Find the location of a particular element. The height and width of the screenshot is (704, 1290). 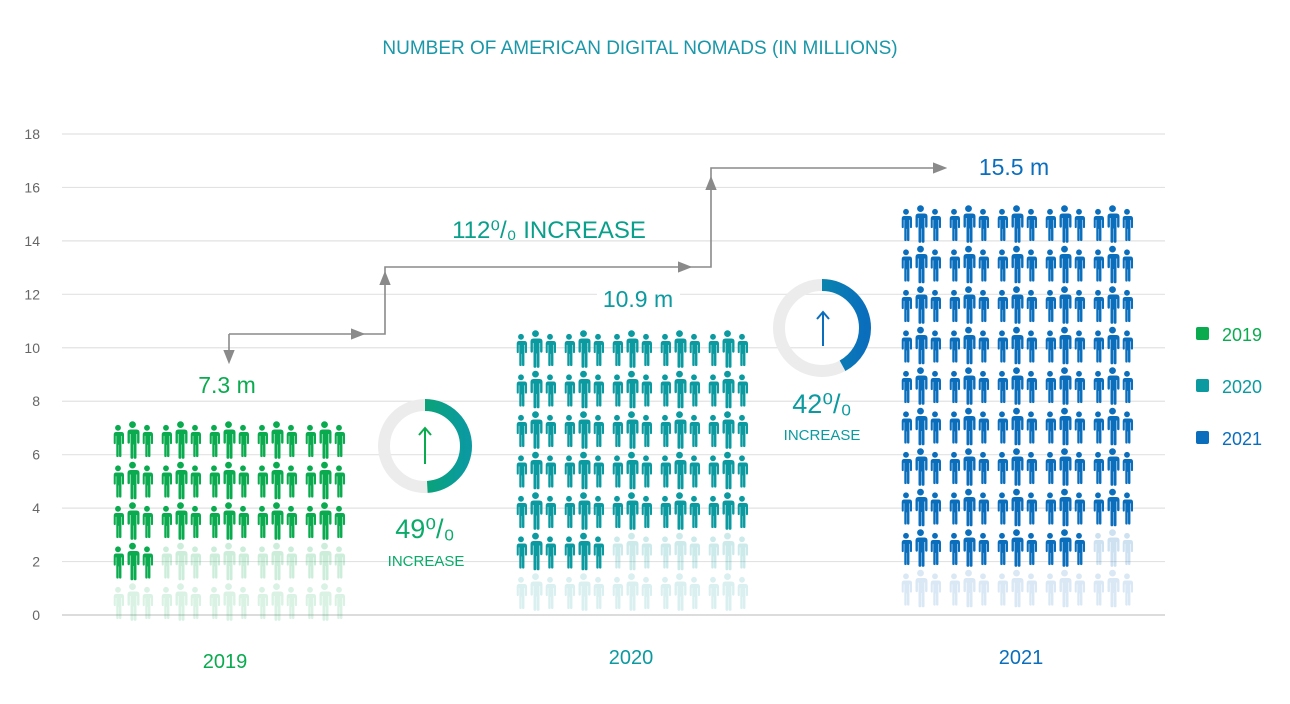

increase-percent: 49⁰/₀ is located at coordinates (425, 529).